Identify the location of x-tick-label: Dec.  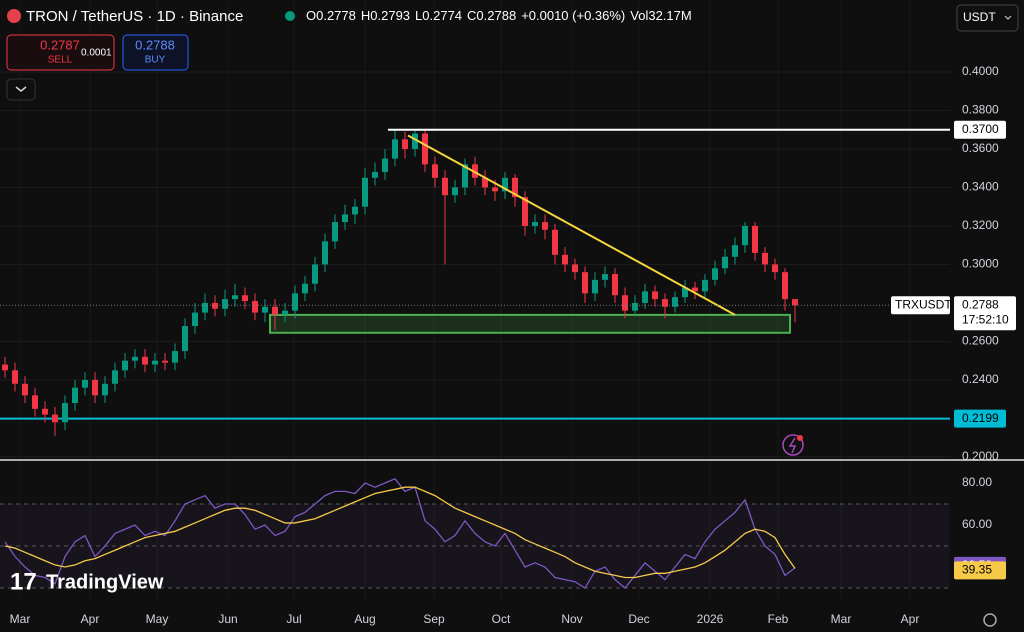
(638, 619).